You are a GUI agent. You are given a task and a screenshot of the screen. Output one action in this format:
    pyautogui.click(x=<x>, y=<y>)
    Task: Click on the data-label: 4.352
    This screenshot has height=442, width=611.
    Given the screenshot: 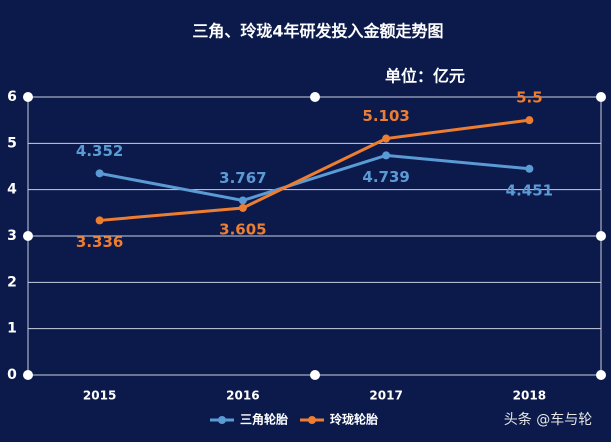 What is the action you would take?
    pyautogui.click(x=99, y=151)
    